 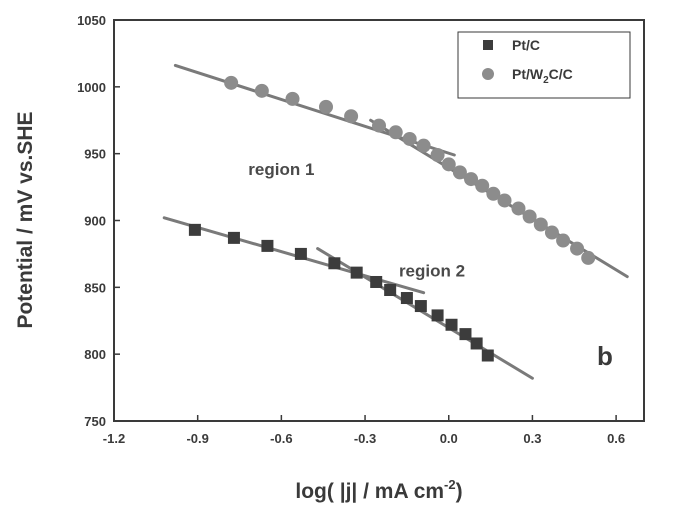 I want to click on x-tick-label: -0.3, so click(x=365, y=438).